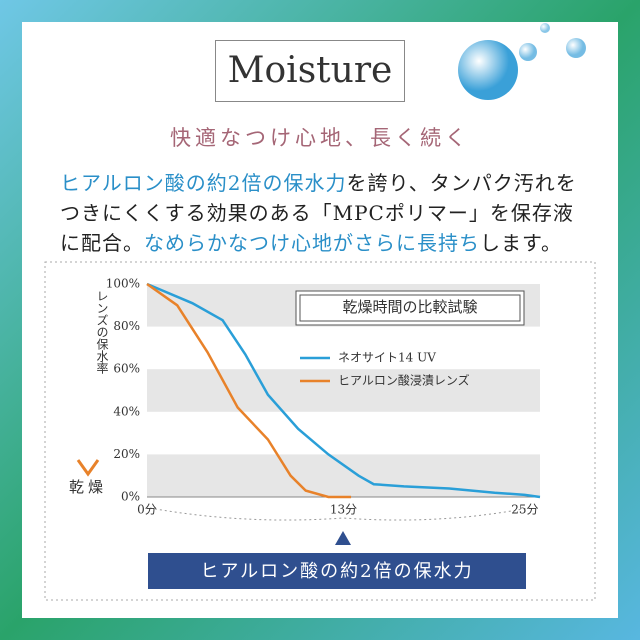  I want to click on highlight: ヒアルロン酸の約2倍の保水力, so click(203, 183).